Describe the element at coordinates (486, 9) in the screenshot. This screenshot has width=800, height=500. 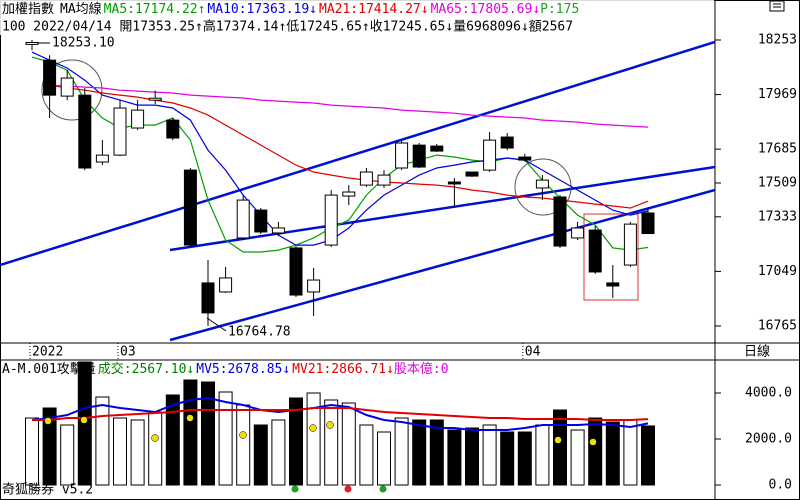
I see `legend-entry: MA65:17805.69↓` at that location.